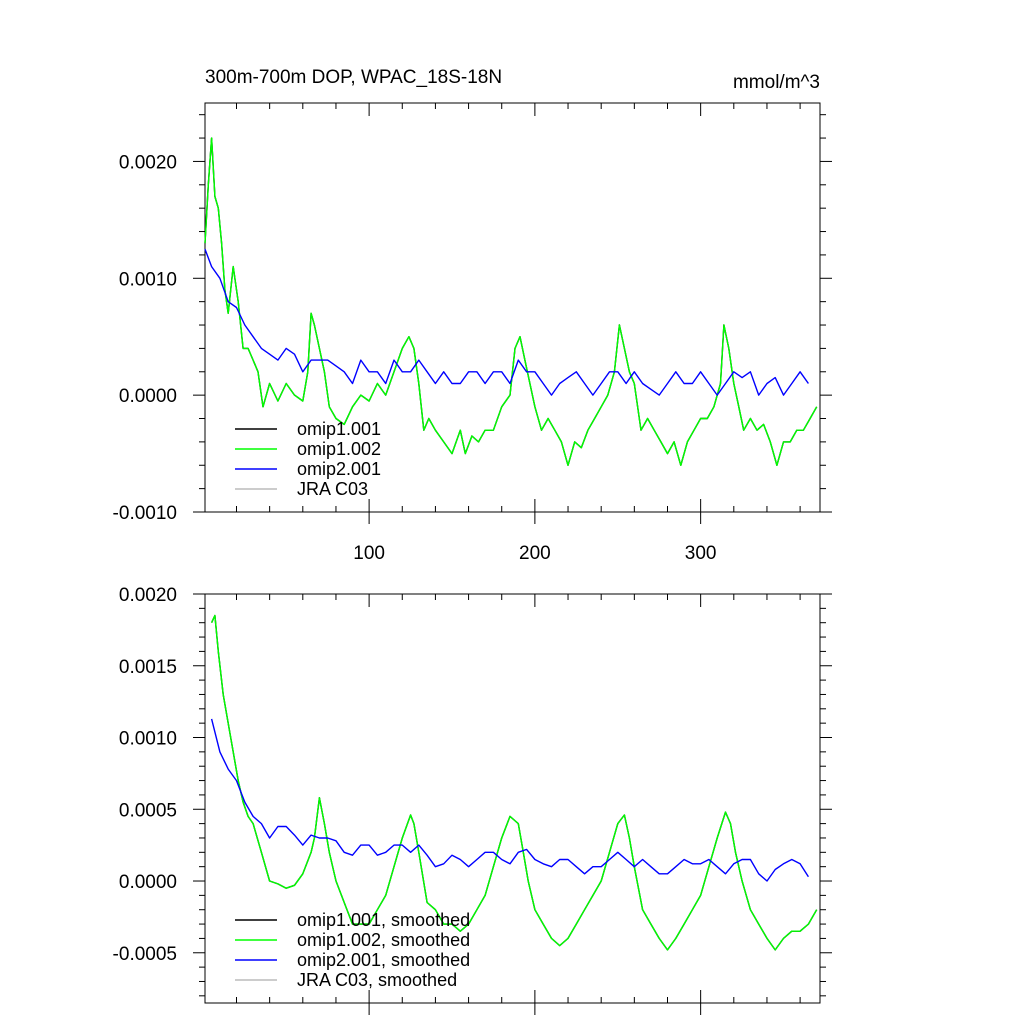  Describe the element at coordinates (148, 739) in the screenshot. I see `bottom-y-tick-label: 0.0010` at that location.